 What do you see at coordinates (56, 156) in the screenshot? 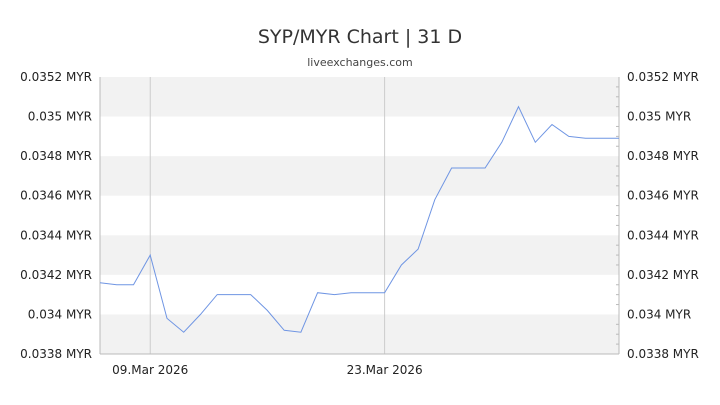
I see `y-tick-label-left: 0.0348 MYR` at bounding box center [56, 156].